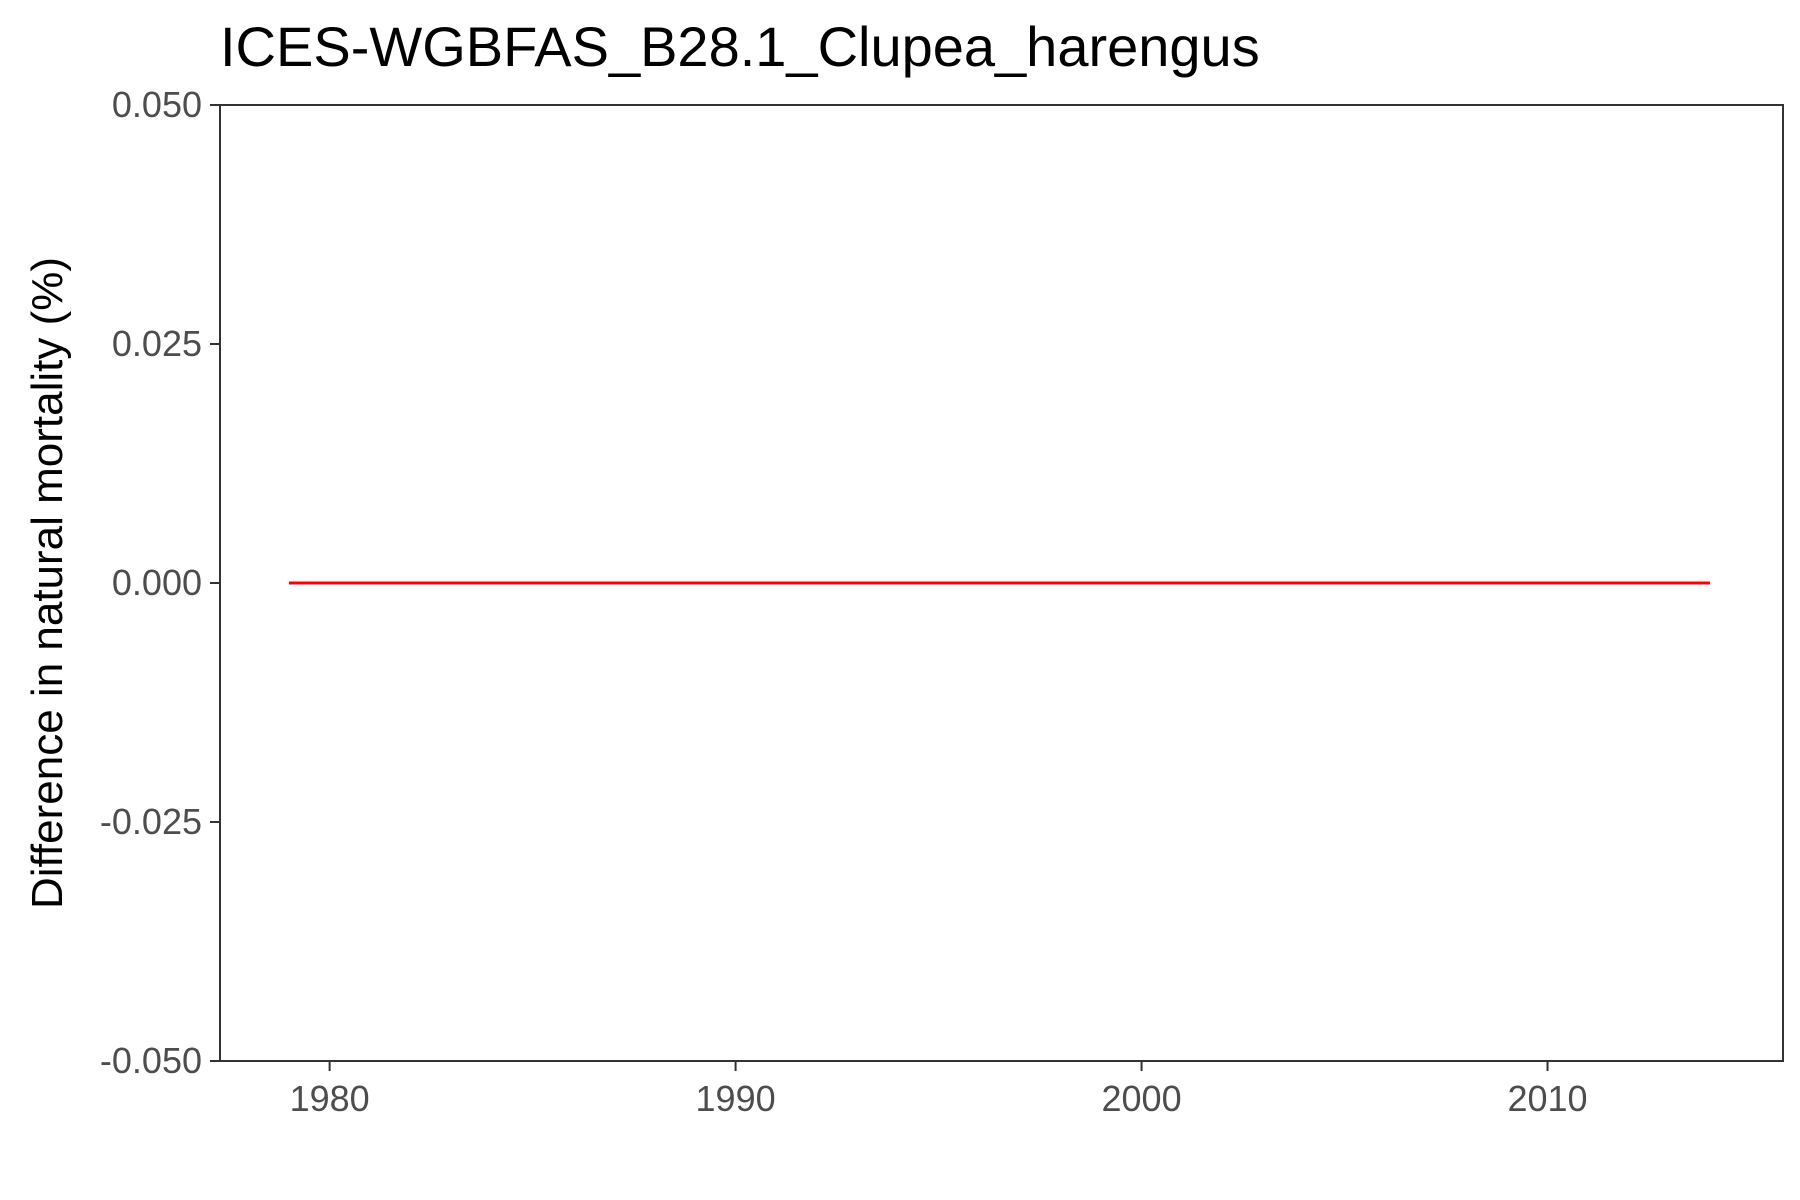 The image size is (1800, 1200). What do you see at coordinates (1142, 1098) in the screenshot?
I see `x-tick-label: 2000` at bounding box center [1142, 1098].